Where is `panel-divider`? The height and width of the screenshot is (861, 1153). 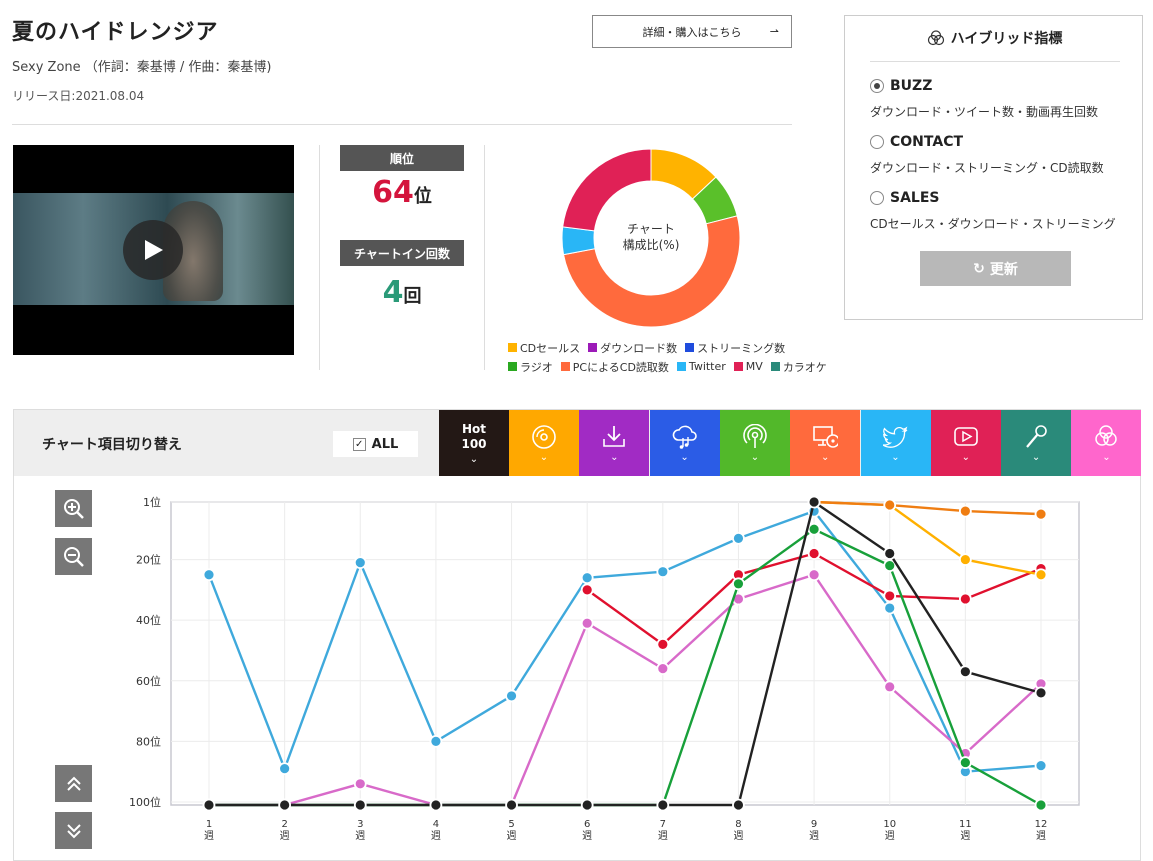 panel-divider is located at coordinates (995, 61).